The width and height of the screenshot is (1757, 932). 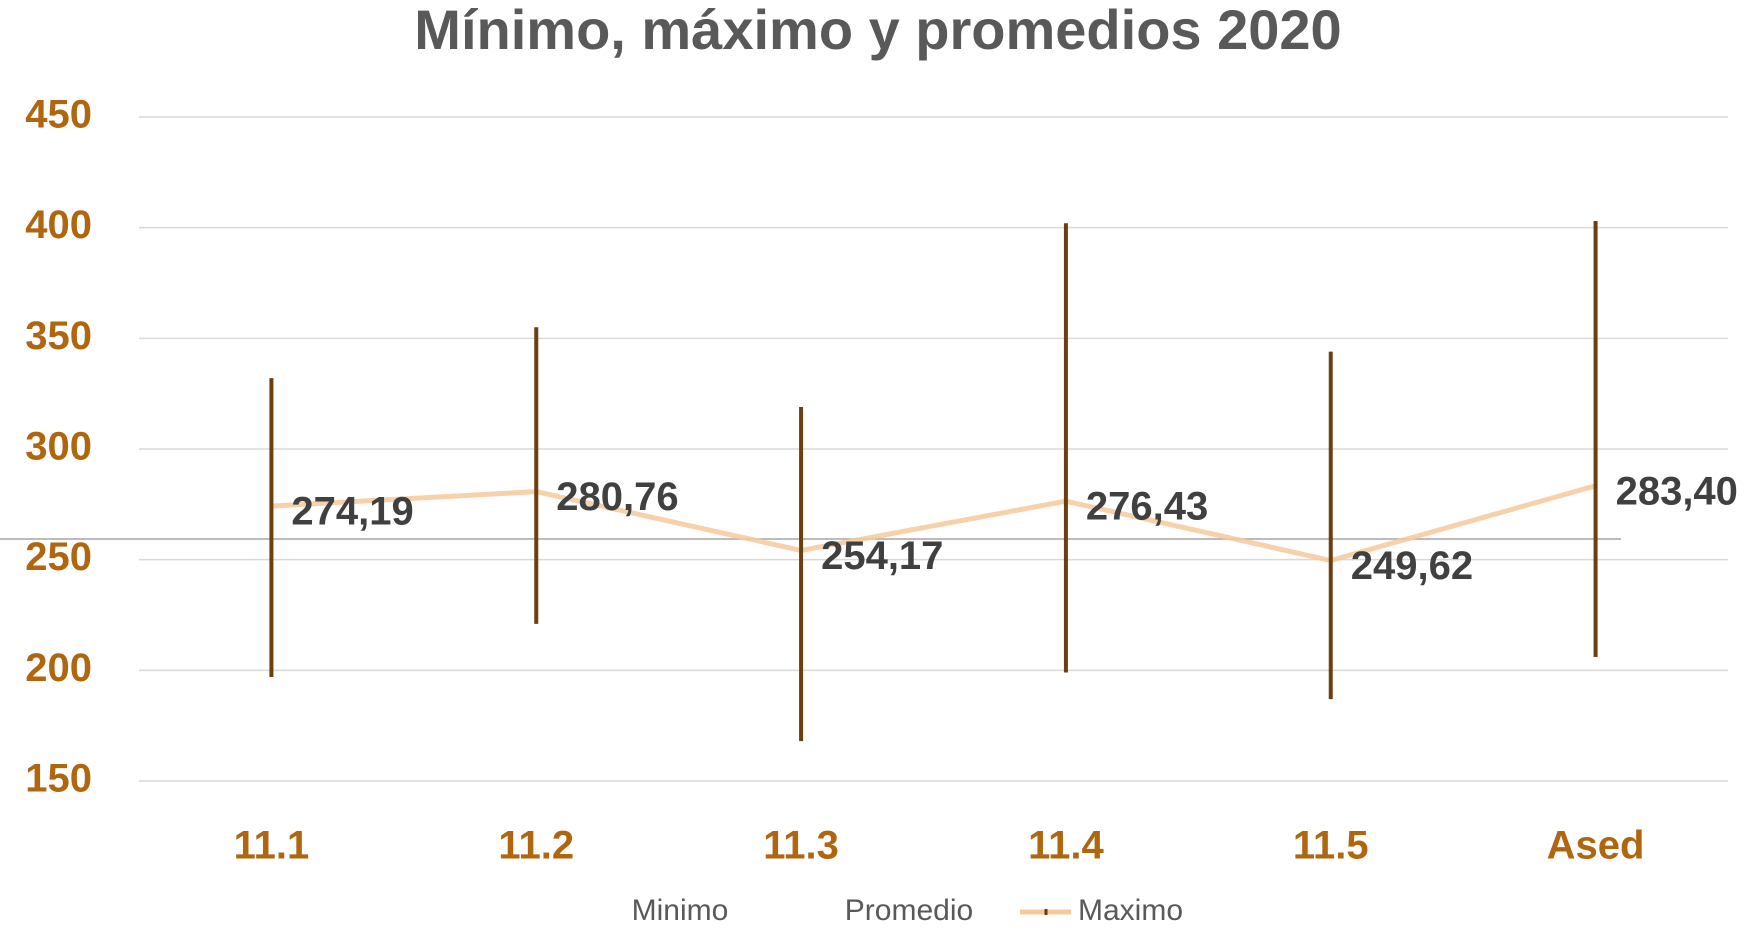 What do you see at coordinates (58, 115) in the screenshot?
I see `y-tick-label: 450` at bounding box center [58, 115].